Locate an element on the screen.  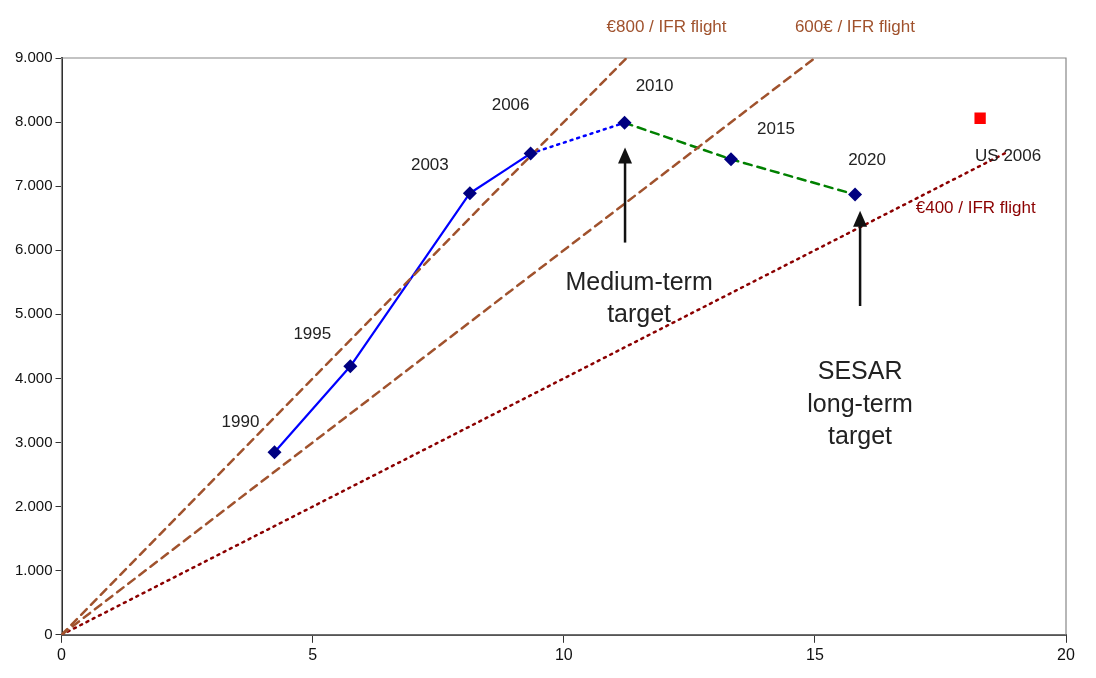
x-tick-label: 0 is located at coordinates (62, 654).